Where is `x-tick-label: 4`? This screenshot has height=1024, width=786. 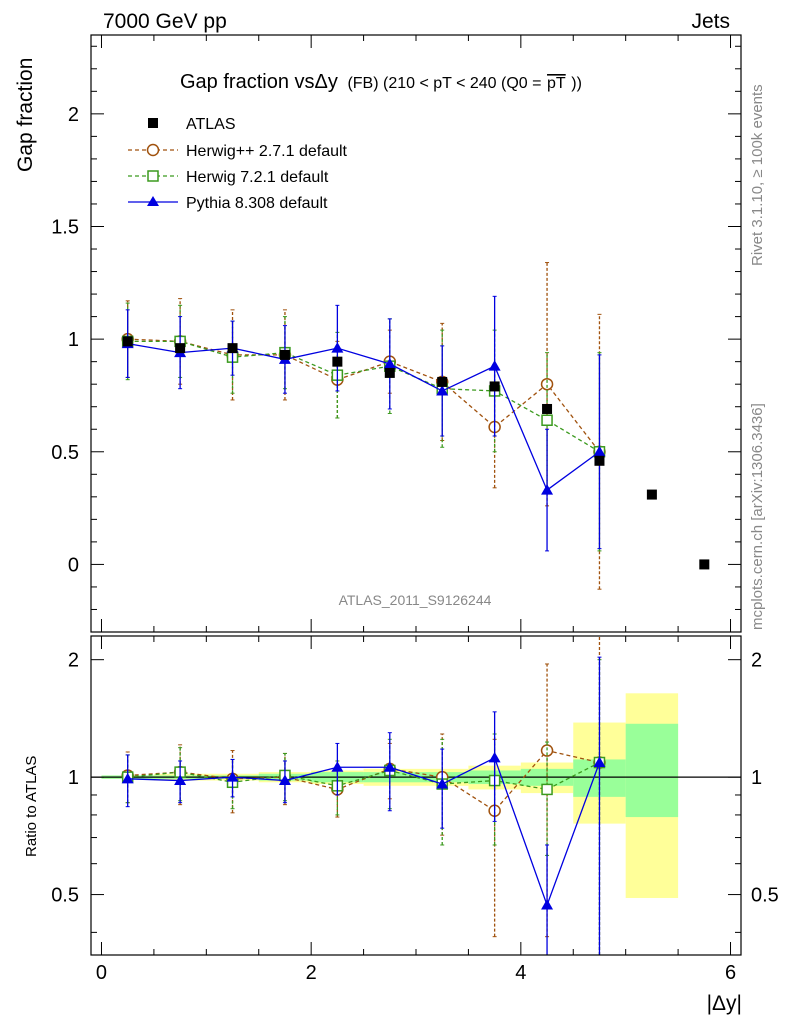 x-tick-label: 4 is located at coordinates (520, 973).